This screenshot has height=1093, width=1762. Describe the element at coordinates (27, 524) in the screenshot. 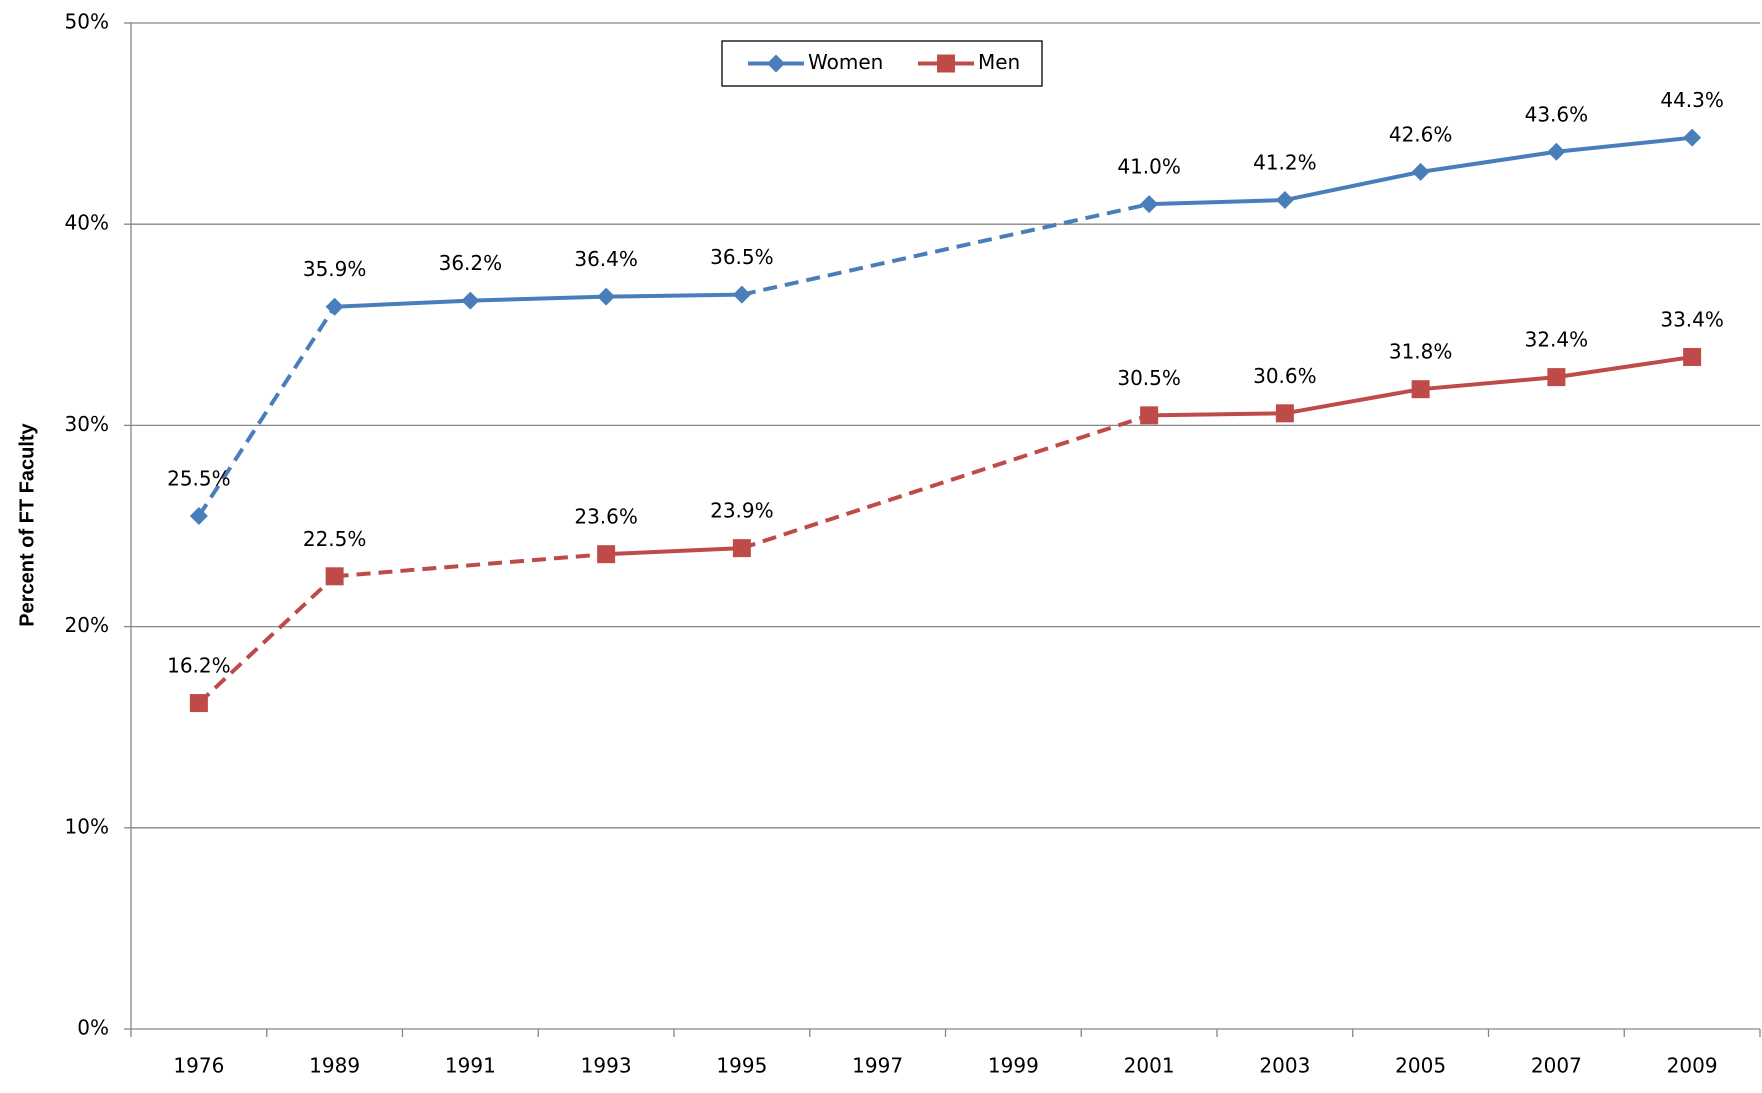

I see `y-axis-label: Percent of FT Faculty` at that location.